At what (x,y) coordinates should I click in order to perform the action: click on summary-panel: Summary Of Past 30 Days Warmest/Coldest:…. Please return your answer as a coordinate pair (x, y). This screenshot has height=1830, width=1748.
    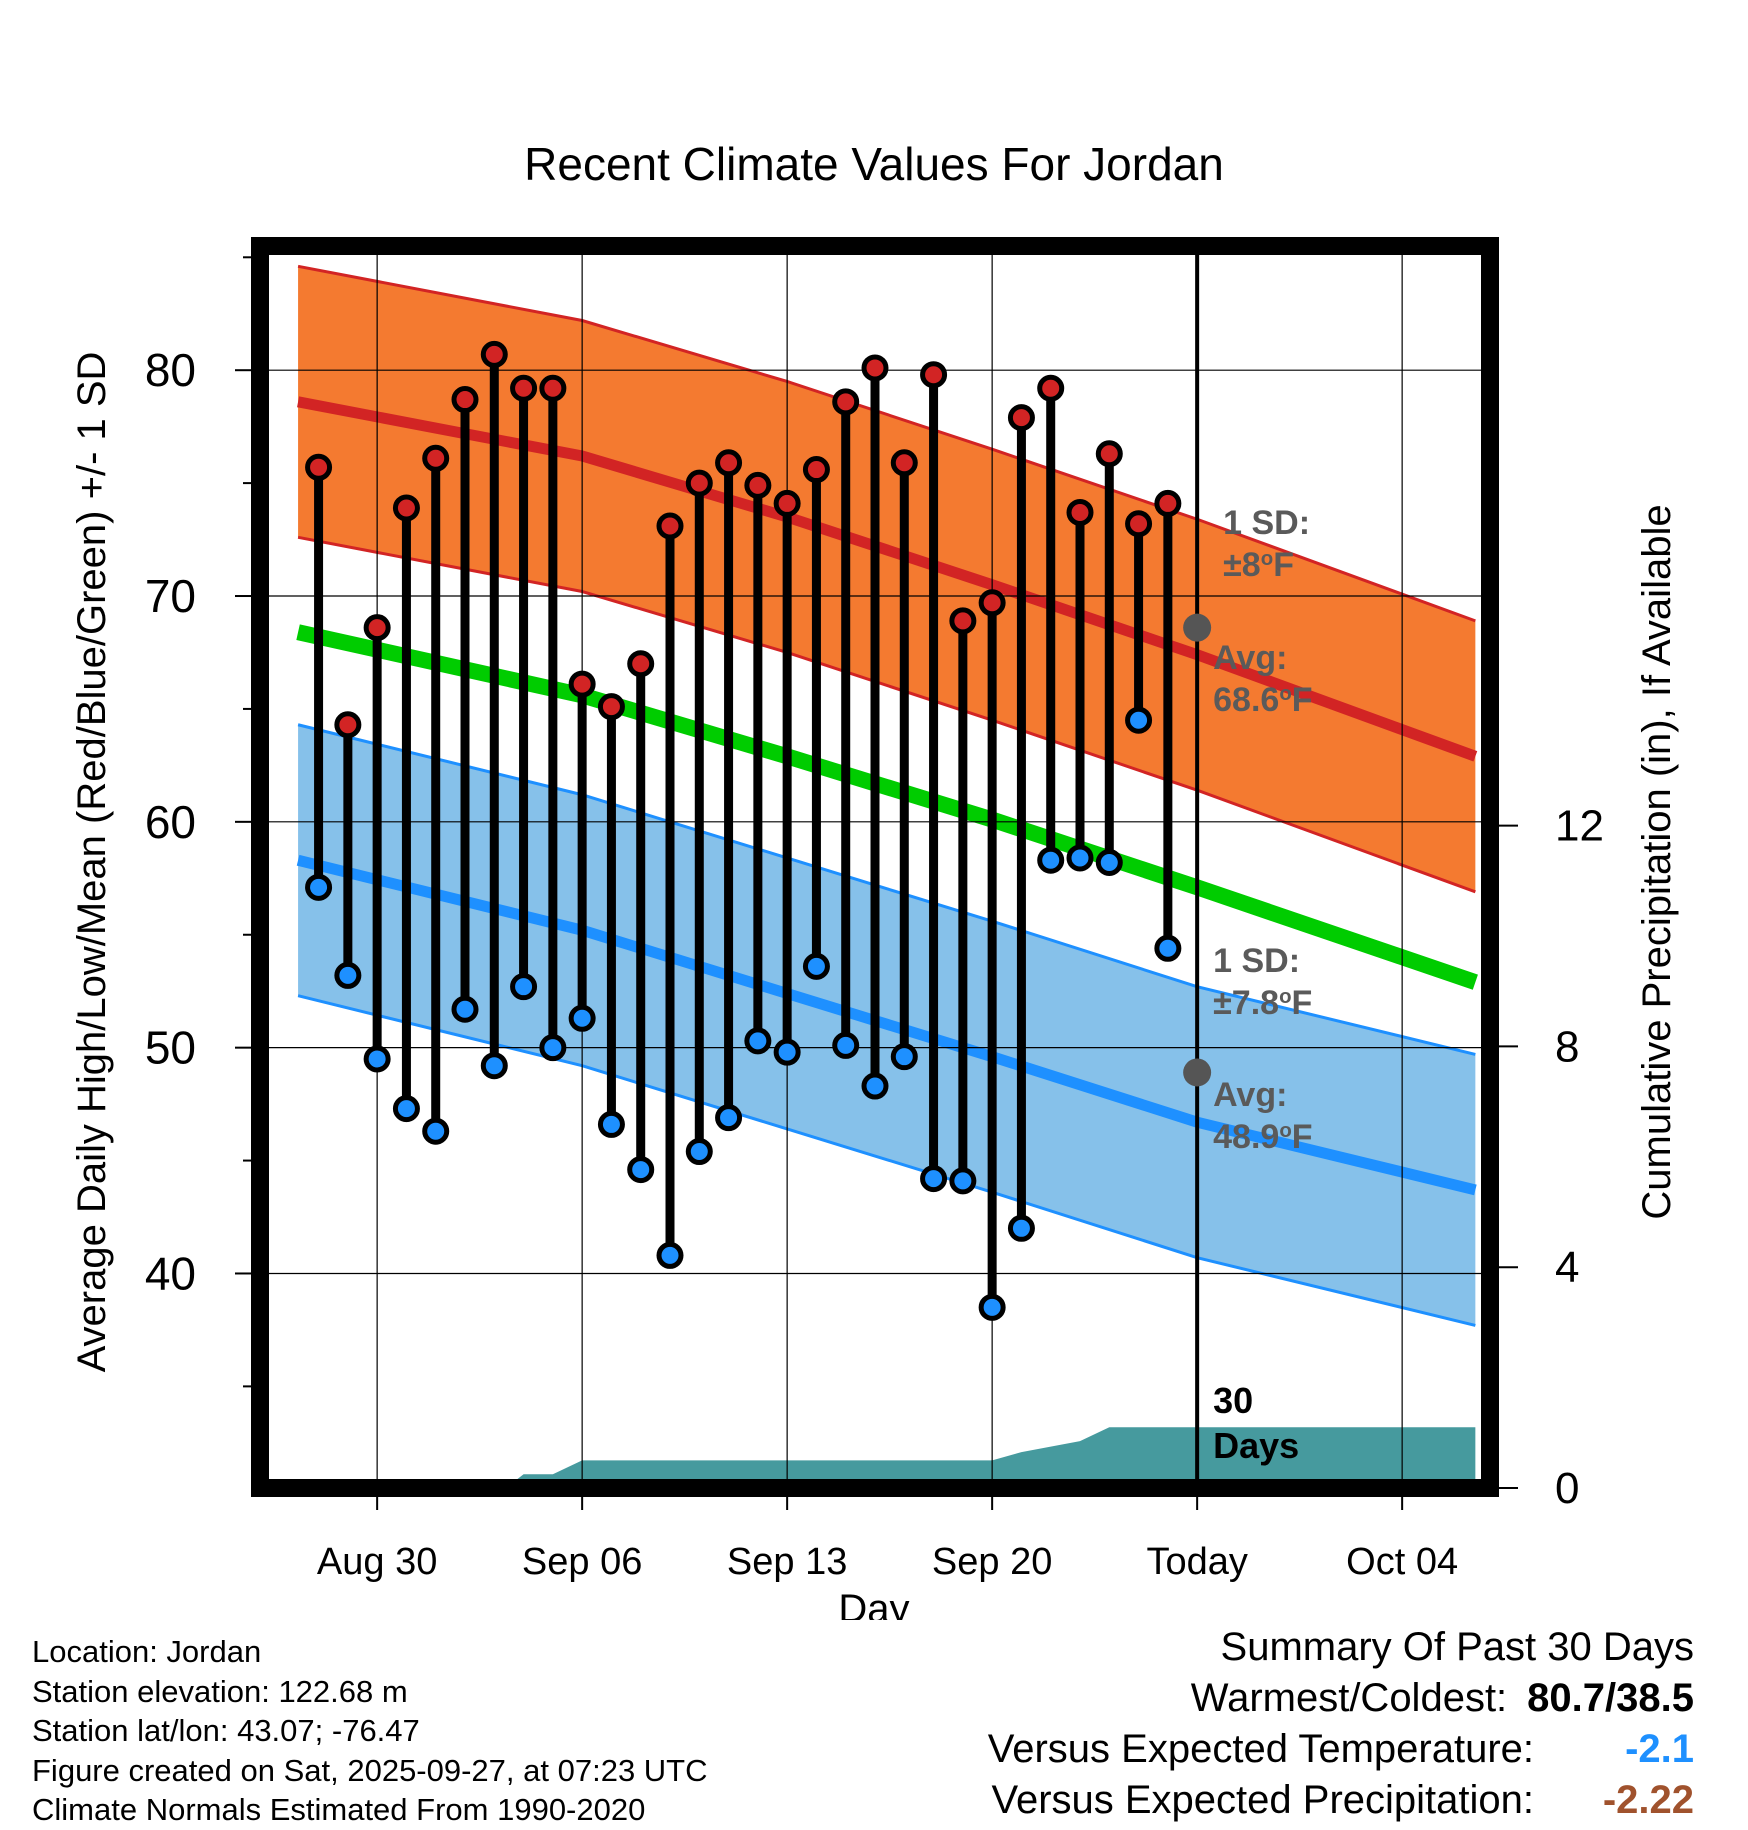
    Looking at the image, I should click on (1341, 1724).